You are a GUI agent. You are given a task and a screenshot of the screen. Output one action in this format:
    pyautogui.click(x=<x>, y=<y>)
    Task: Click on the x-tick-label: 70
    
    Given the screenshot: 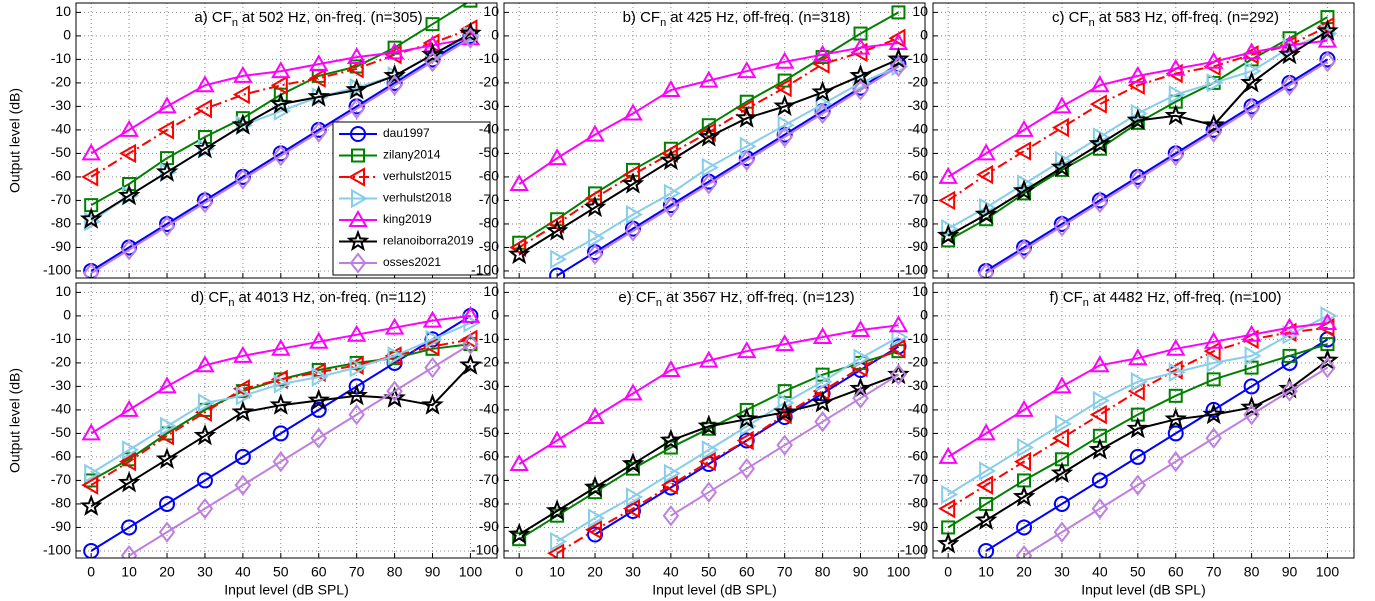 What is the action you would take?
    pyautogui.click(x=1214, y=572)
    